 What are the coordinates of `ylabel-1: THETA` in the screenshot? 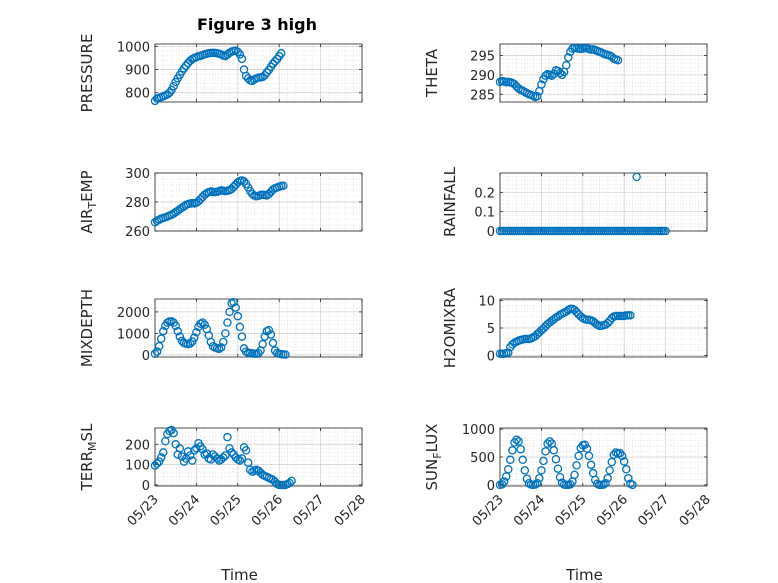 It's located at (432, 73).